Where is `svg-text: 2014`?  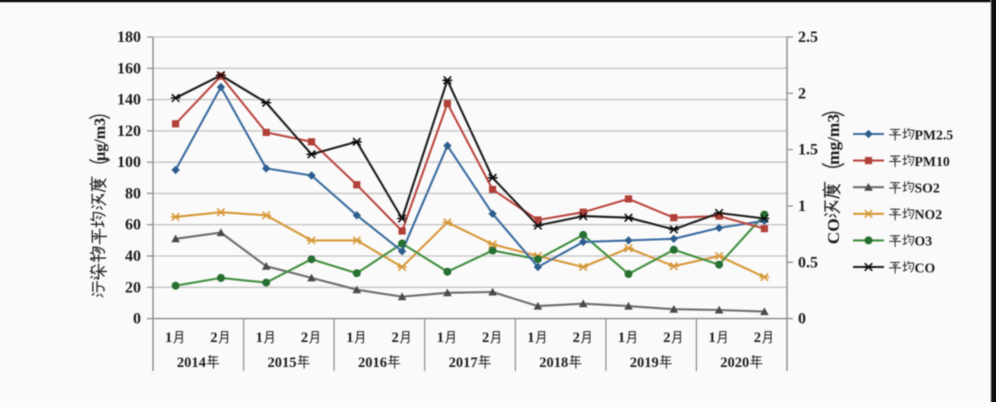 svg-text: 2014 is located at coordinates (191, 363).